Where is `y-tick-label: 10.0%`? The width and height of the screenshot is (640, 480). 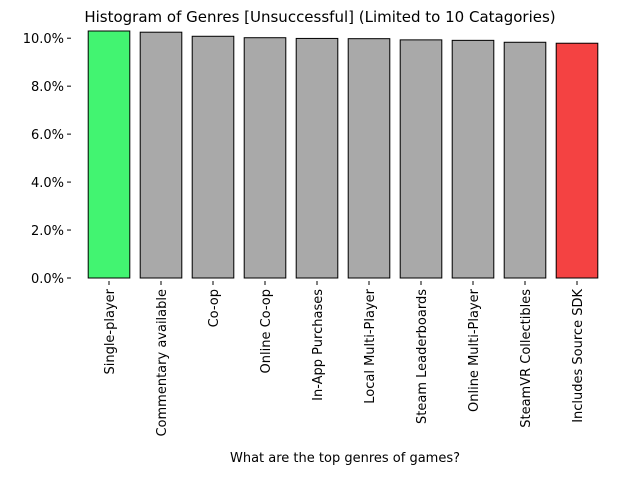
y-tick-label: 10.0% is located at coordinates (43, 39).